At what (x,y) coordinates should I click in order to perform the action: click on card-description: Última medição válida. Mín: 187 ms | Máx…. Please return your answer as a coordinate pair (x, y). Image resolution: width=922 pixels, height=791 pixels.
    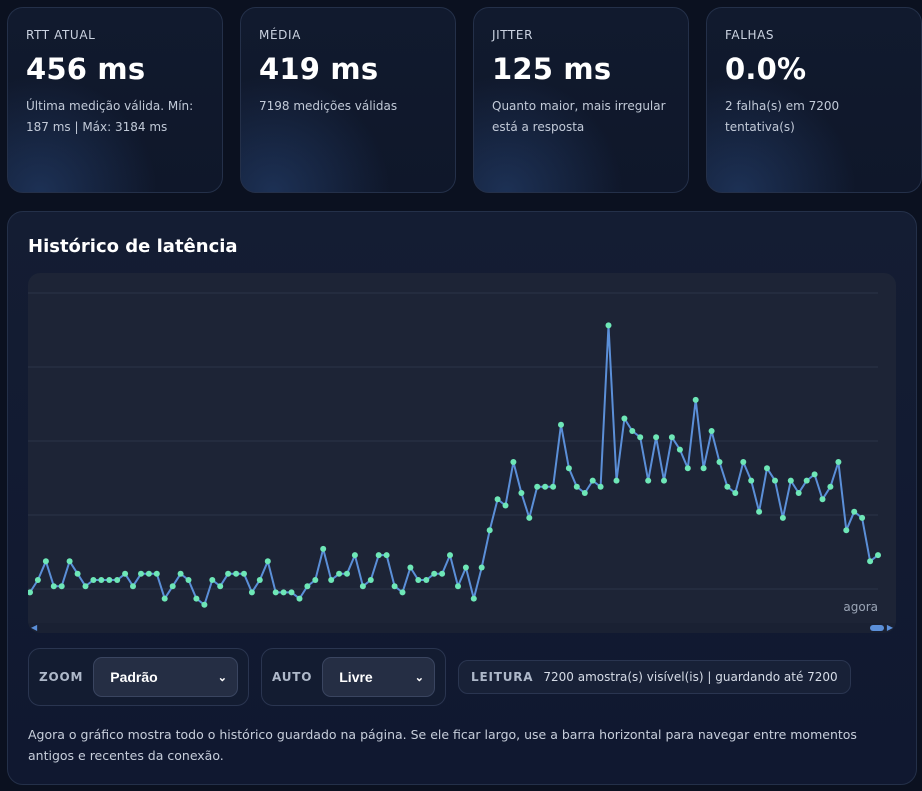
    Looking at the image, I should click on (110, 116).